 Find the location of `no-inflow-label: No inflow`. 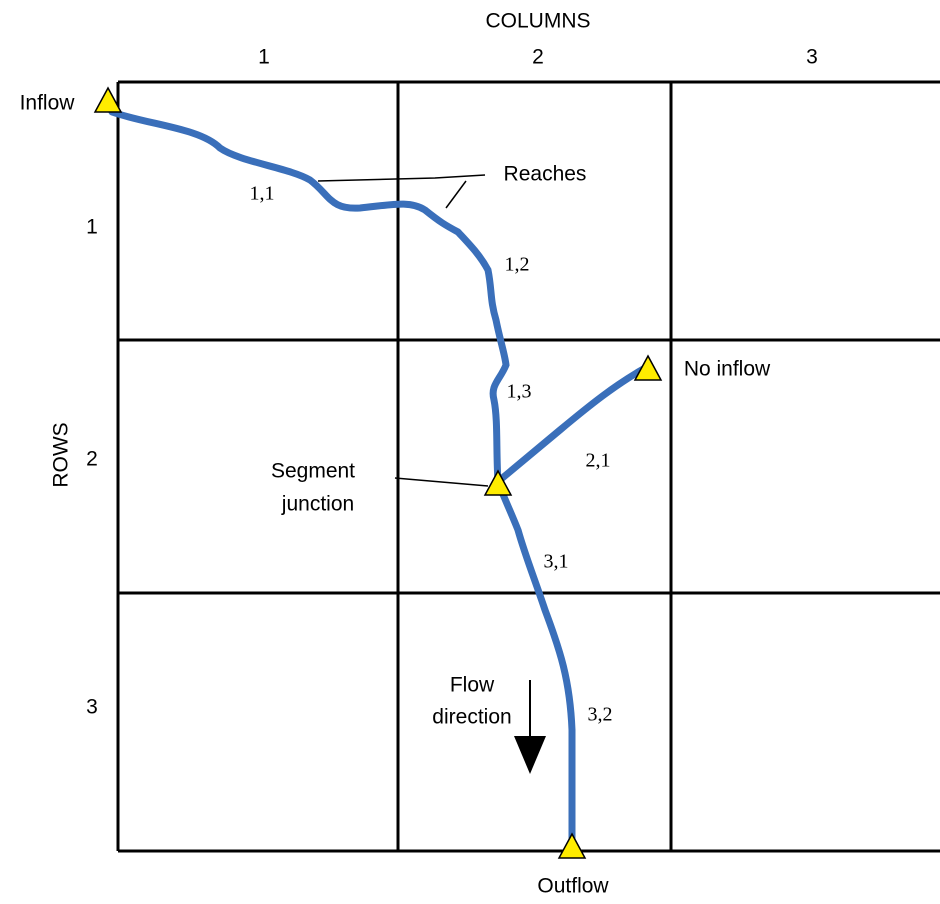

no-inflow-label: No inflow is located at coordinates (727, 369).